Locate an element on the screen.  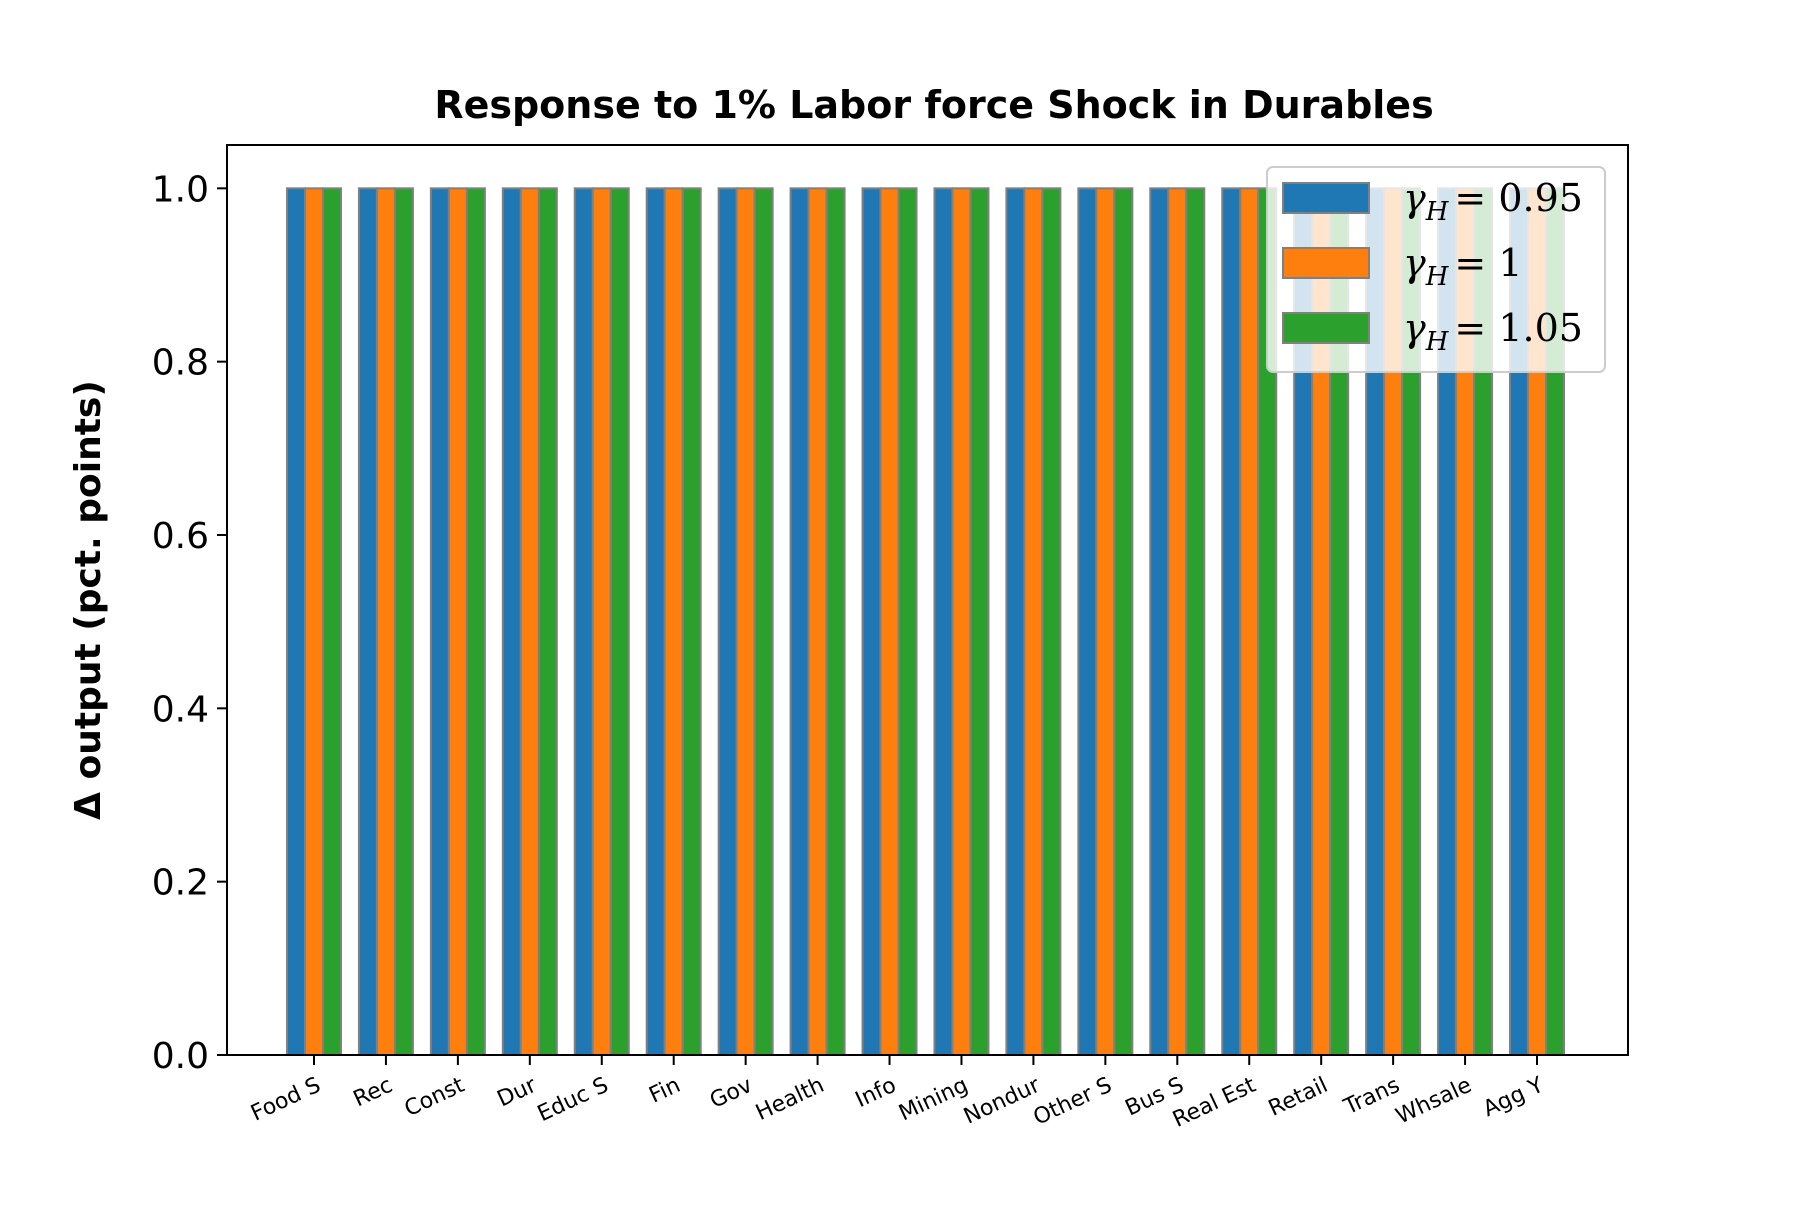
x-tick-label: Trans is located at coordinates (1371, 1097).